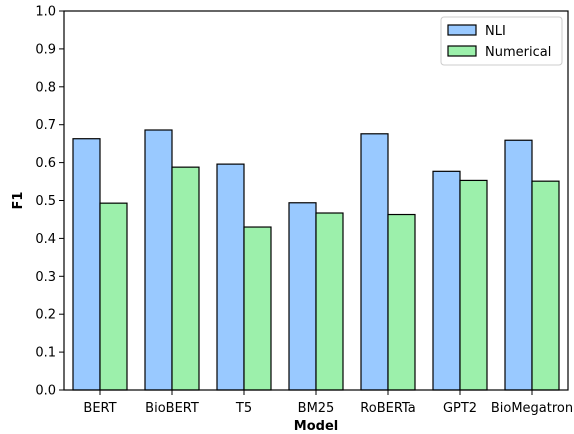  I want to click on y-tick-label: 0.6, so click(45, 163).